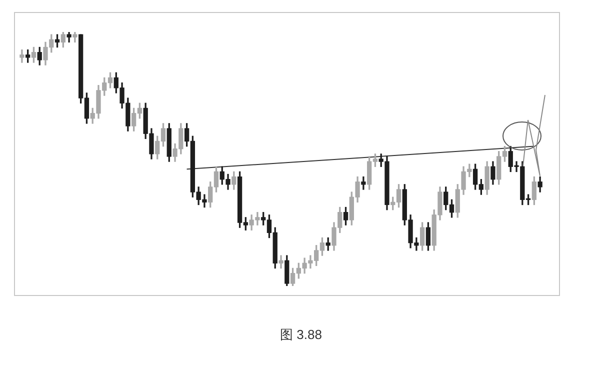  I want to click on caption: 图 3.88, so click(301, 335).